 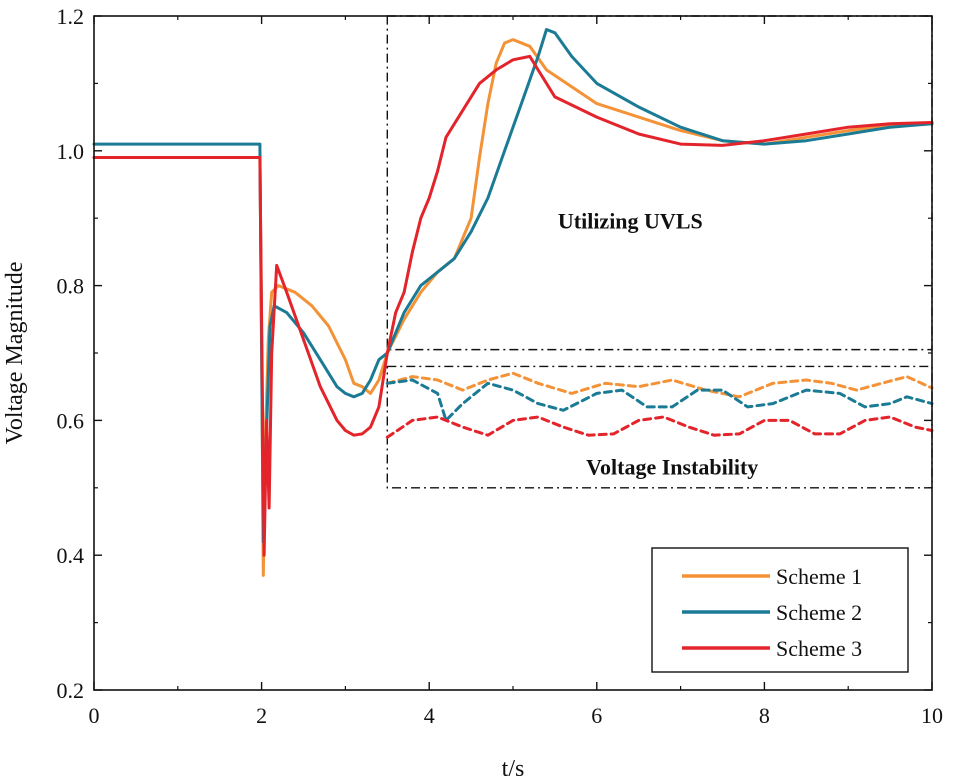 What do you see at coordinates (71, 420) in the screenshot?
I see `y-tick-label-2: 0.6` at bounding box center [71, 420].